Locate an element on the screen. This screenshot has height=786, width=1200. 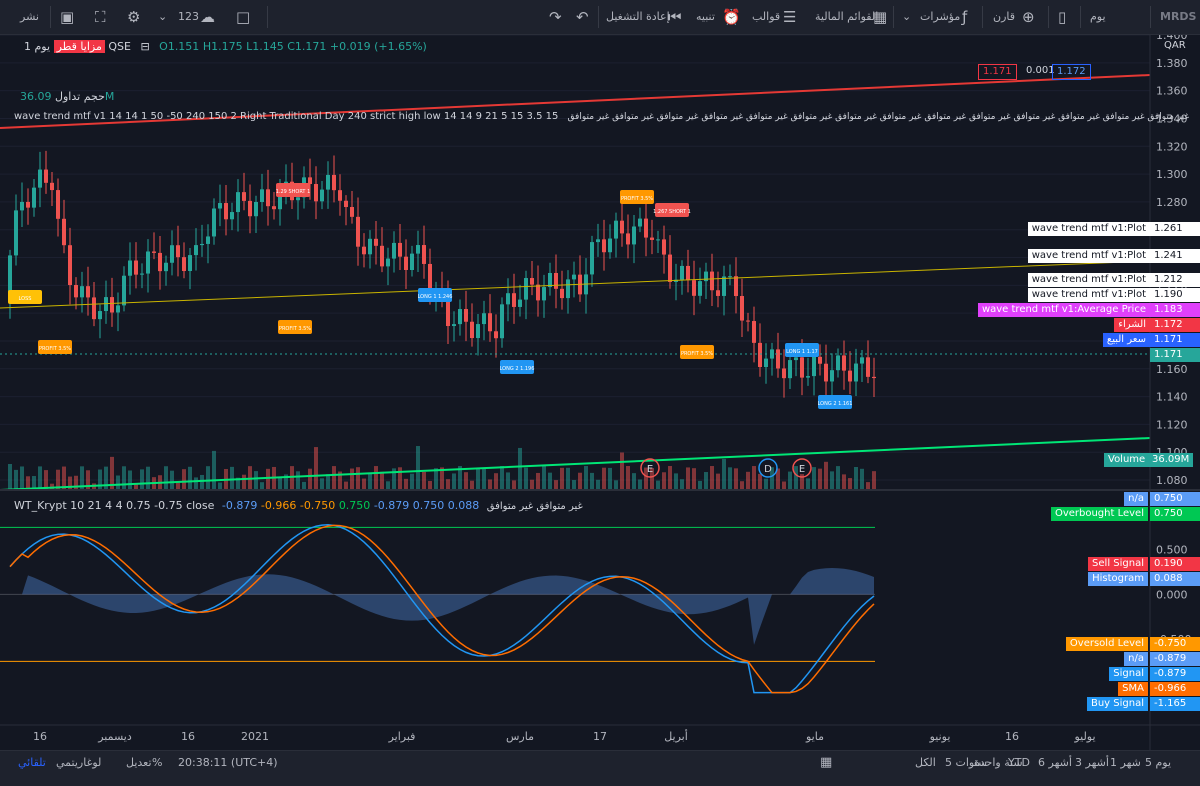
range-button: شهر 1 is located at coordinates (1125, 762).